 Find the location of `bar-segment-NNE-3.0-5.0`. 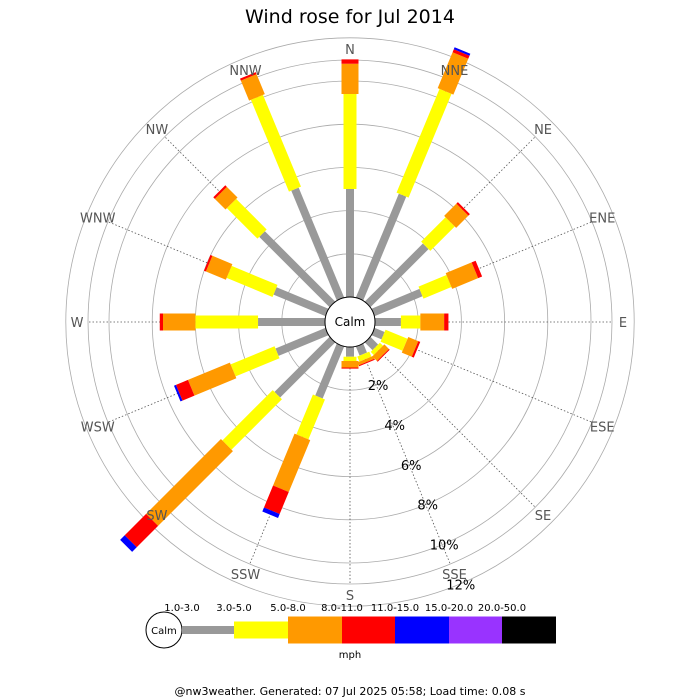

bar-segment-NNE-3.0-5.0 is located at coordinates (424, 143).